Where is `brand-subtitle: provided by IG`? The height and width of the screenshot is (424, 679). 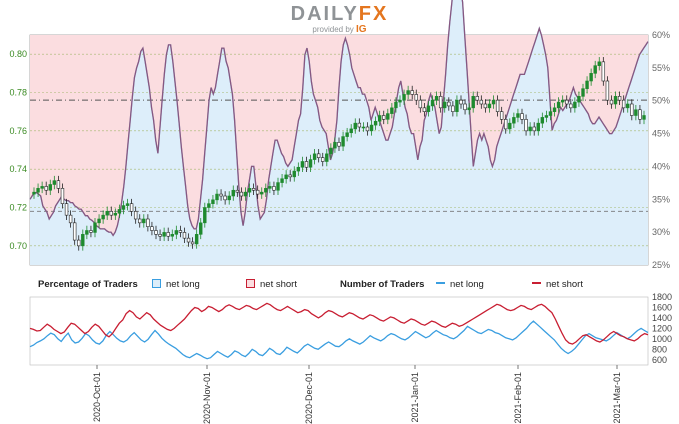 brand-subtitle: provided by IG is located at coordinates (339, 29).